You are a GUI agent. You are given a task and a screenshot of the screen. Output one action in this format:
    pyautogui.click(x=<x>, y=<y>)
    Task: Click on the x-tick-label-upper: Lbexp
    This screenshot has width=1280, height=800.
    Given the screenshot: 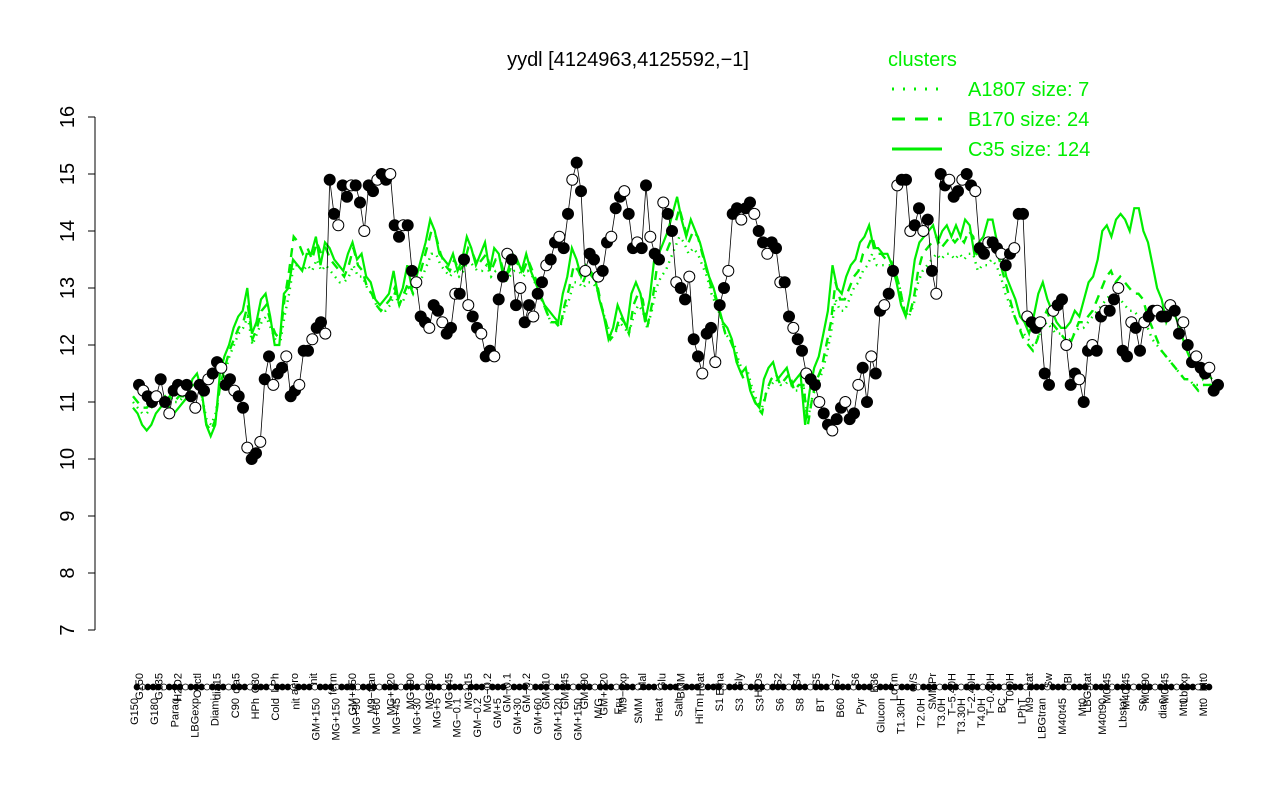 What is the action you would take?
    pyautogui.click(x=1185, y=688)
    